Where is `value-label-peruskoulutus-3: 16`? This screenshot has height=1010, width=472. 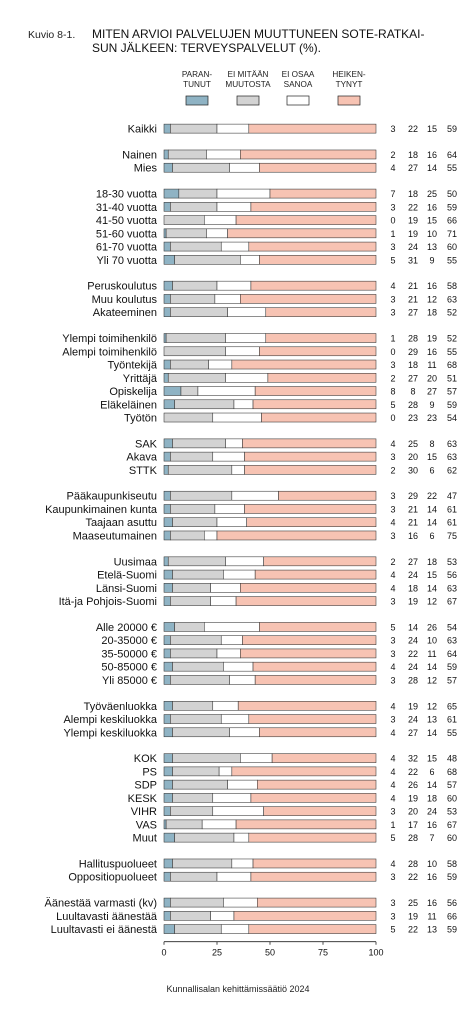
value-label-peruskoulutus-3: 16 is located at coordinates (432, 286).